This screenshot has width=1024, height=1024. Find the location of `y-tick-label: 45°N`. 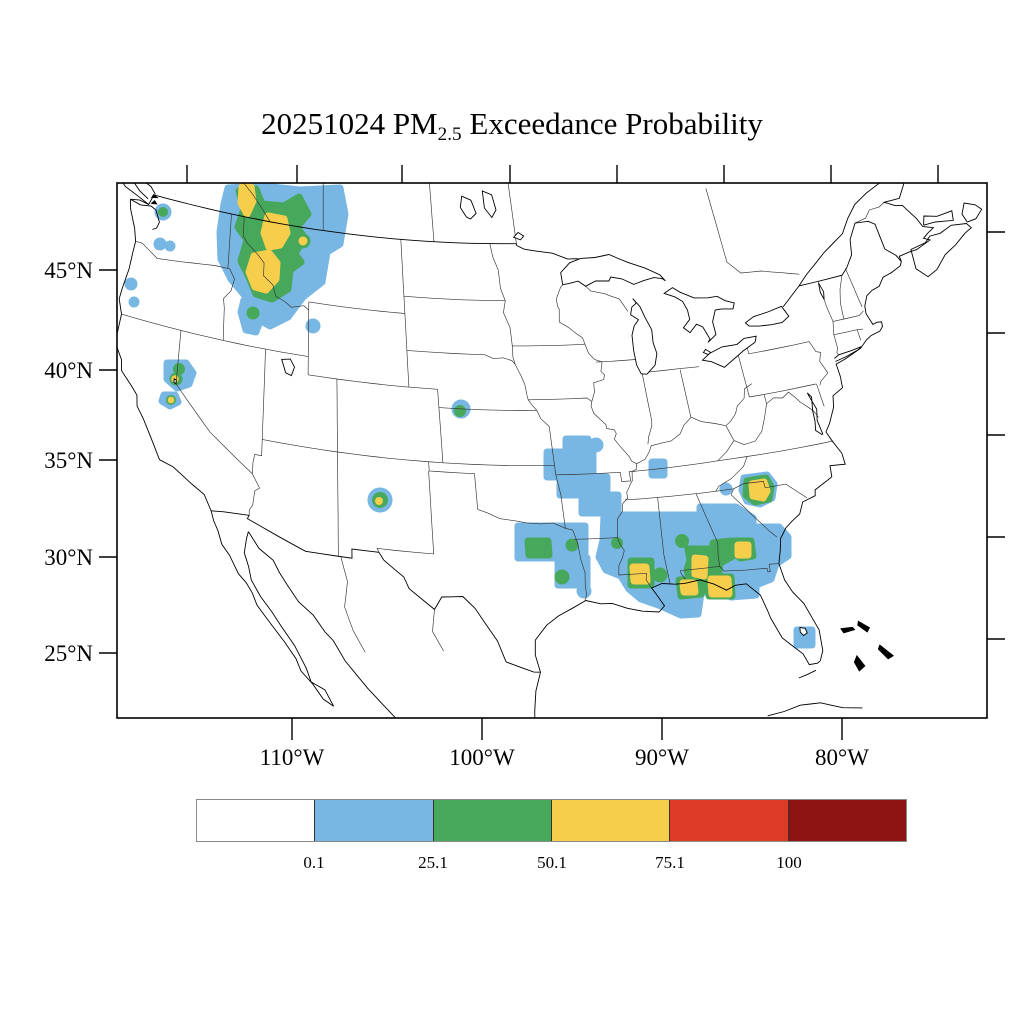

y-tick-label: 45°N is located at coordinates (68, 270).